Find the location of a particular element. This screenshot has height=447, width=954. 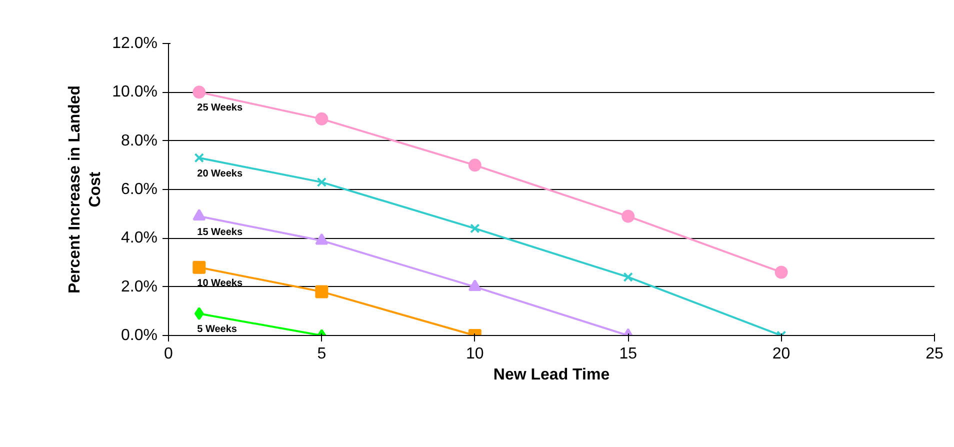

y-axis-title: Percent Increase in Landed Cost is located at coordinates (85, 189).